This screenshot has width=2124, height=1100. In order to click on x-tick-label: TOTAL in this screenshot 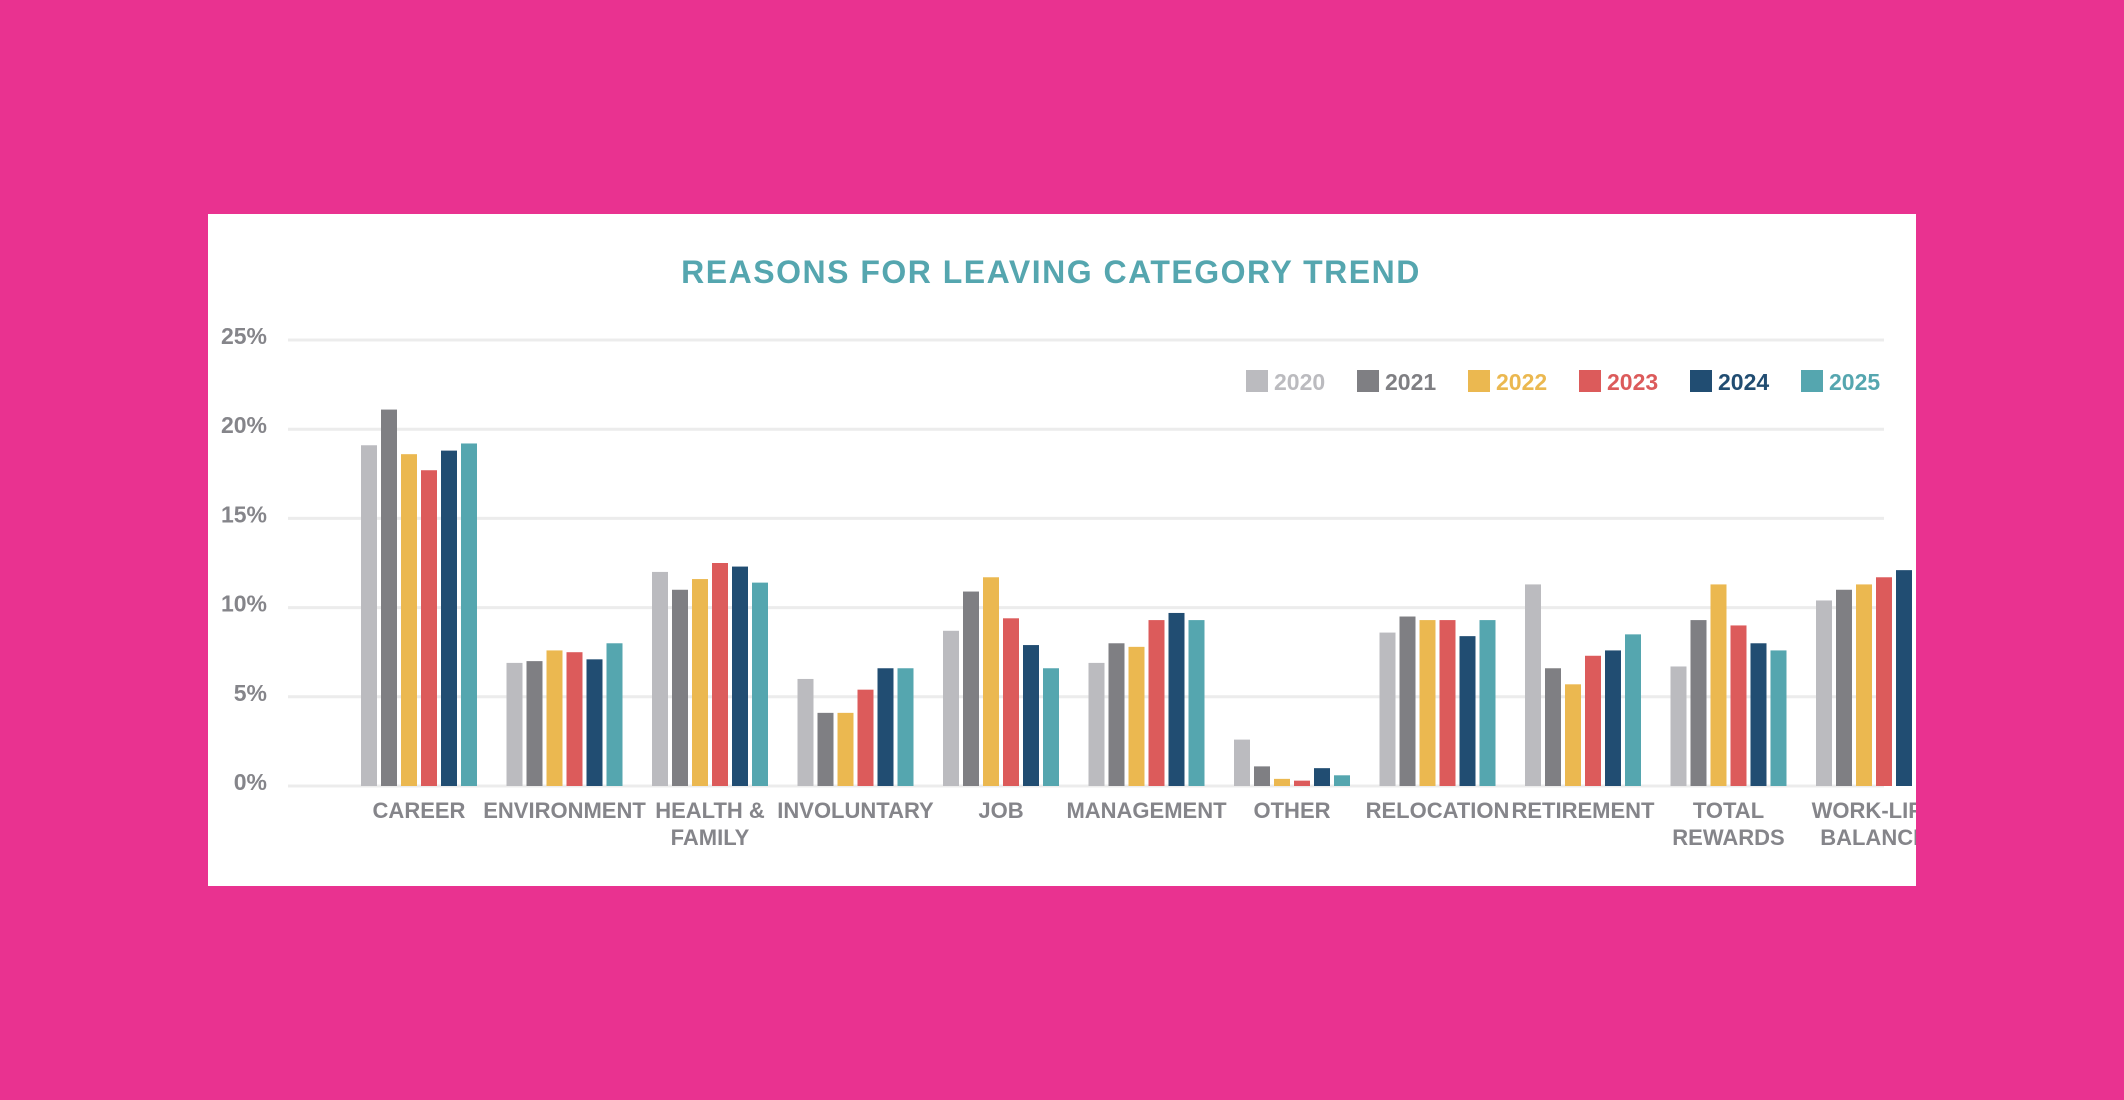, I will do `click(1728, 810)`.